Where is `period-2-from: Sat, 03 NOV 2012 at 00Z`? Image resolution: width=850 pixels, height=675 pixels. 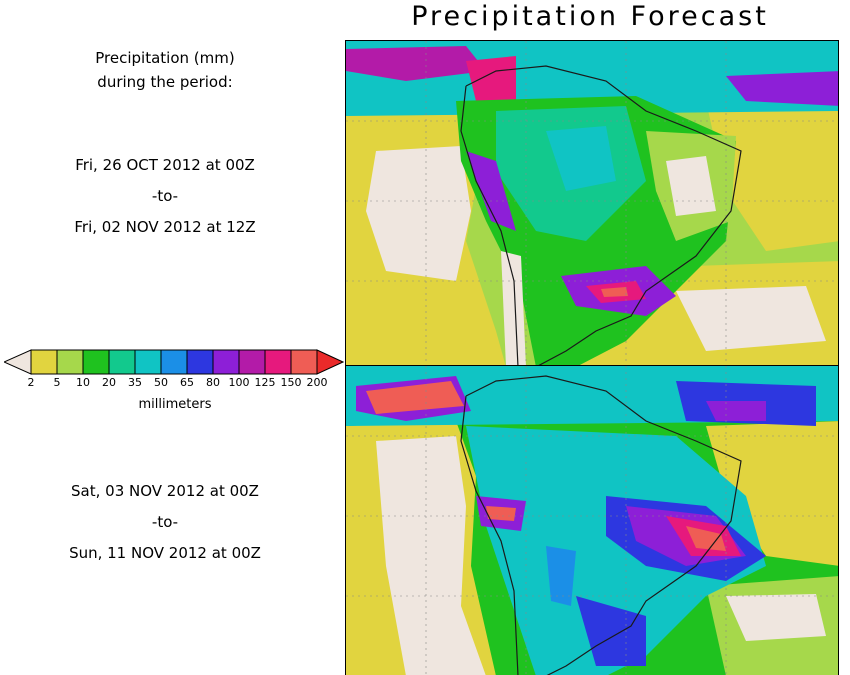 period-2-from: Sat, 03 NOV 2012 at 00Z is located at coordinates (165, 491).